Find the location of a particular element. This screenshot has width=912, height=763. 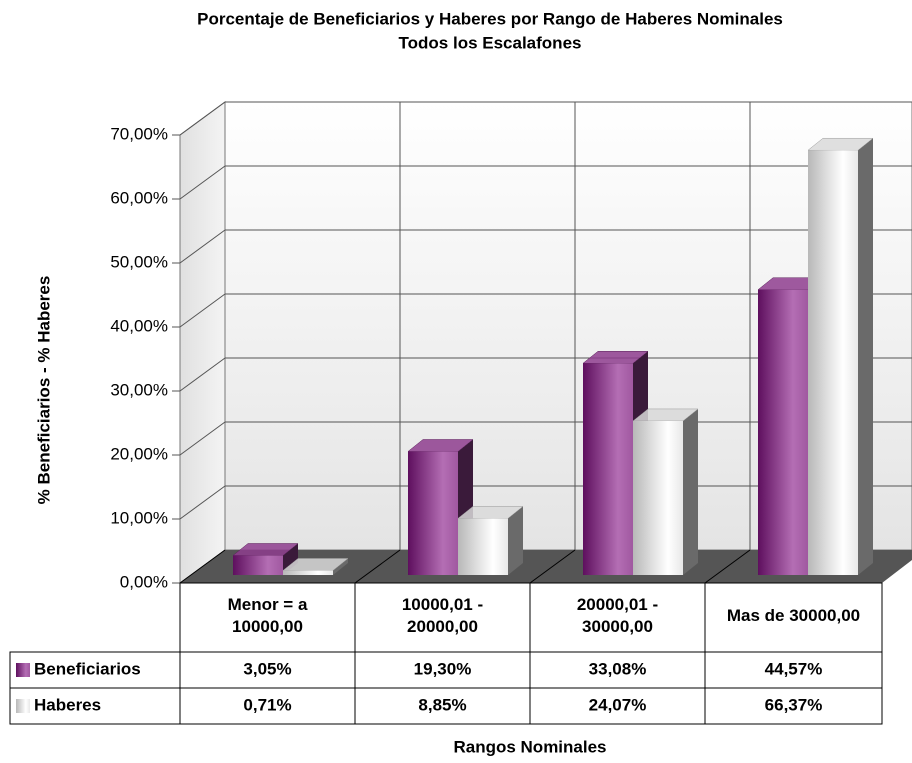

y-tick-label: 50,00% is located at coordinates (139, 261).